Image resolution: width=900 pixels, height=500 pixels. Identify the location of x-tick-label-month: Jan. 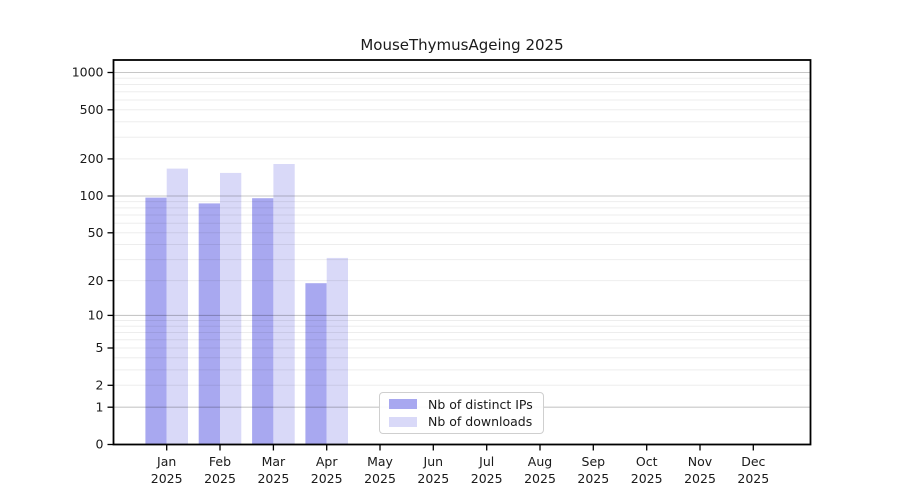
(166, 461).